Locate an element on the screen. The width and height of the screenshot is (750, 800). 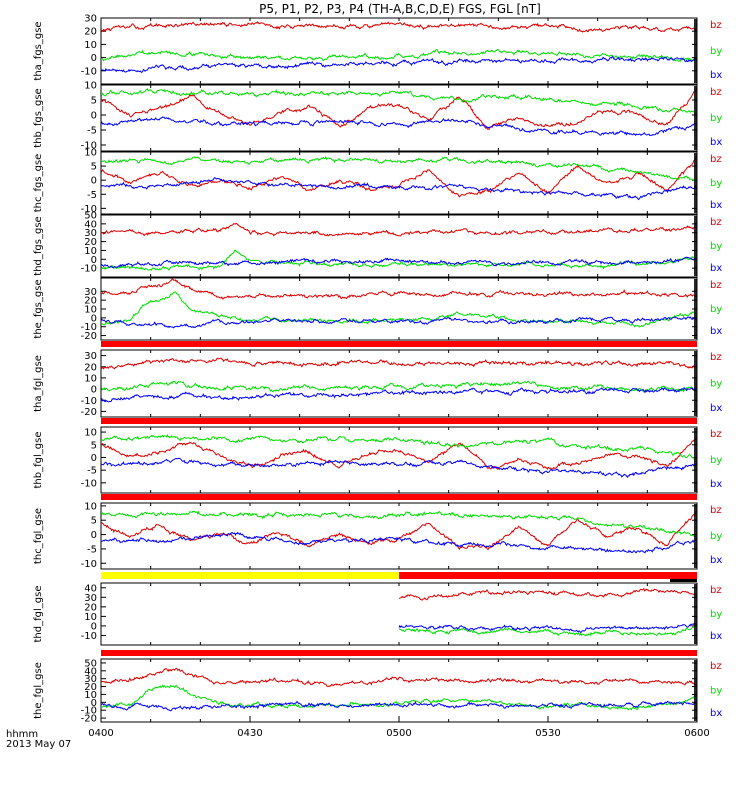
y-axis-label: tha_fgs_gse is located at coordinates (38, 50).